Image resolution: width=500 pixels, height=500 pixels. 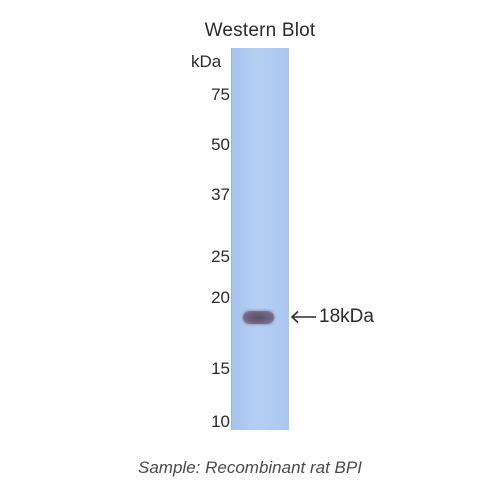 What do you see at coordinates (220, 256) in the screenshot?
I see `marker-25: 25` at bounding box center [220, 256].